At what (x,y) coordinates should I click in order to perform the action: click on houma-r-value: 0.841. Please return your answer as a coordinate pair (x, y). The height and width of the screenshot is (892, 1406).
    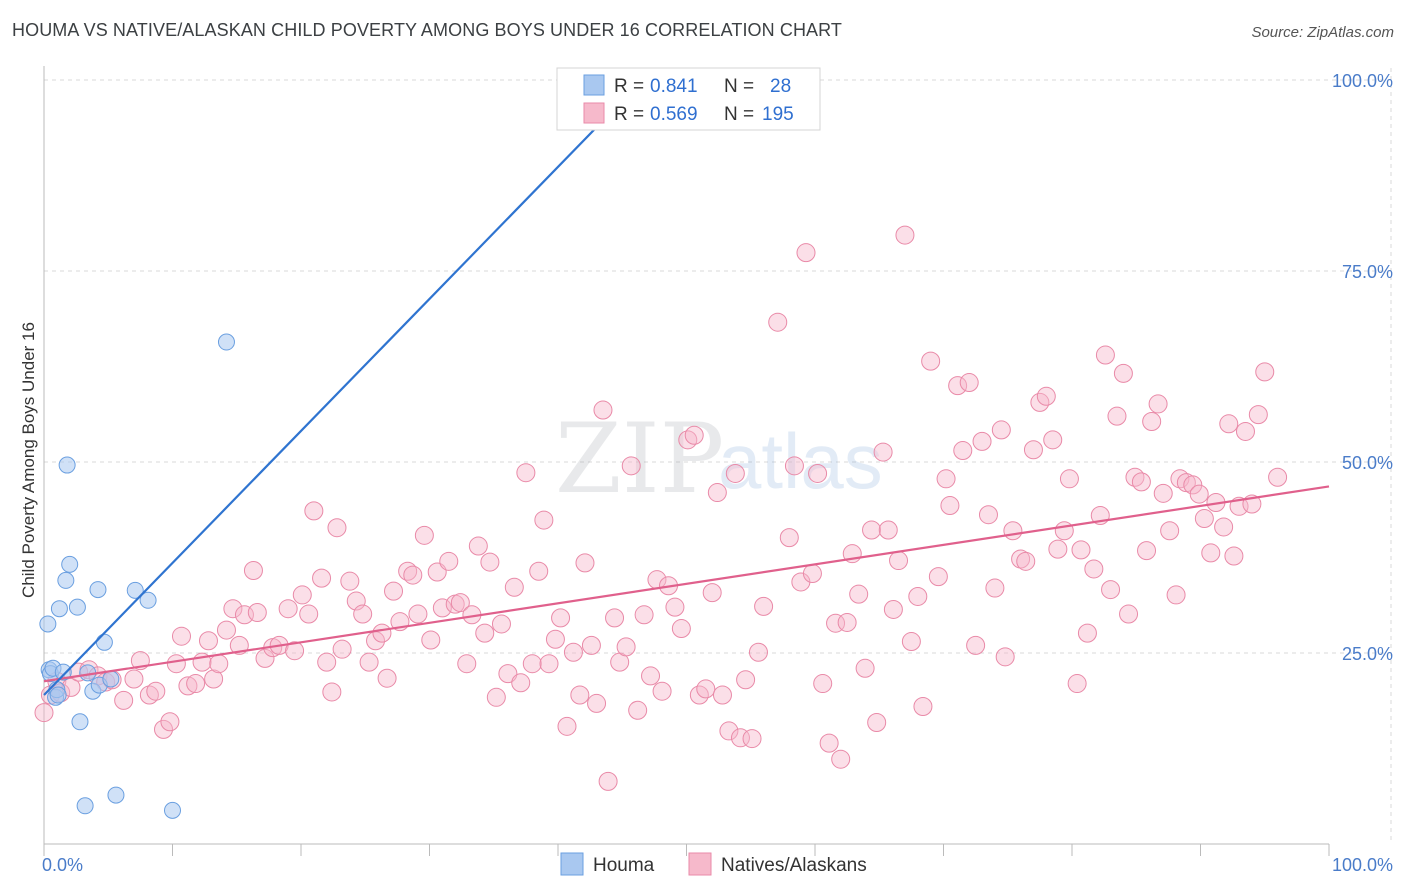
    Looking at the image, I should click on (674, 86).